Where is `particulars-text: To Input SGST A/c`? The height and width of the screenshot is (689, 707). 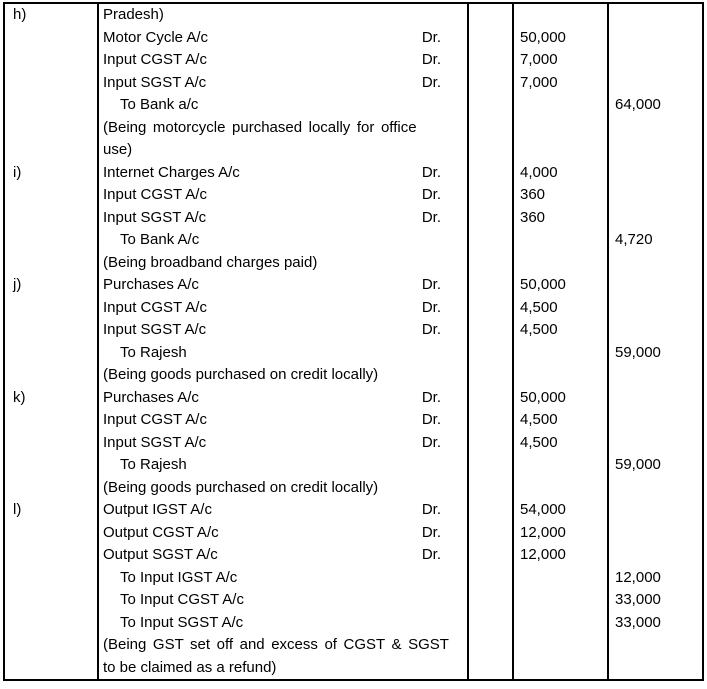
particulars-text: To Input SGST A/c is located at coordinates (182, 622).